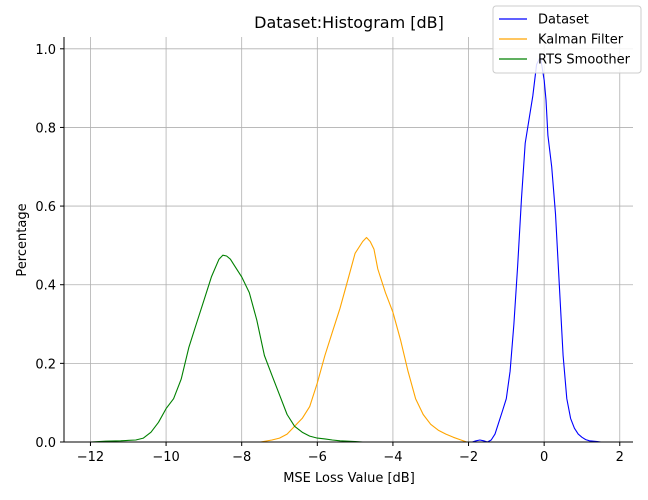  What do you see at coordinates (544, 457) in the screenshot?
I see `x-tick-label: 0` at bounding box center [544, 457].